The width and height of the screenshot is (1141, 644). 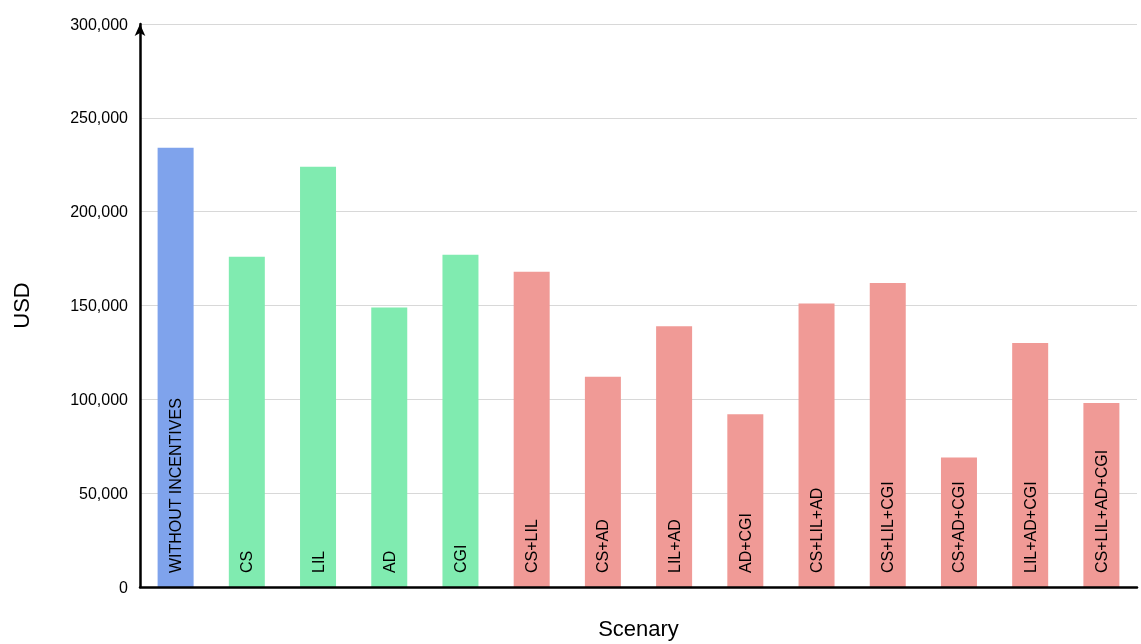 I want to click on y-tick-label: 300,000, so click(x=99, y=24).